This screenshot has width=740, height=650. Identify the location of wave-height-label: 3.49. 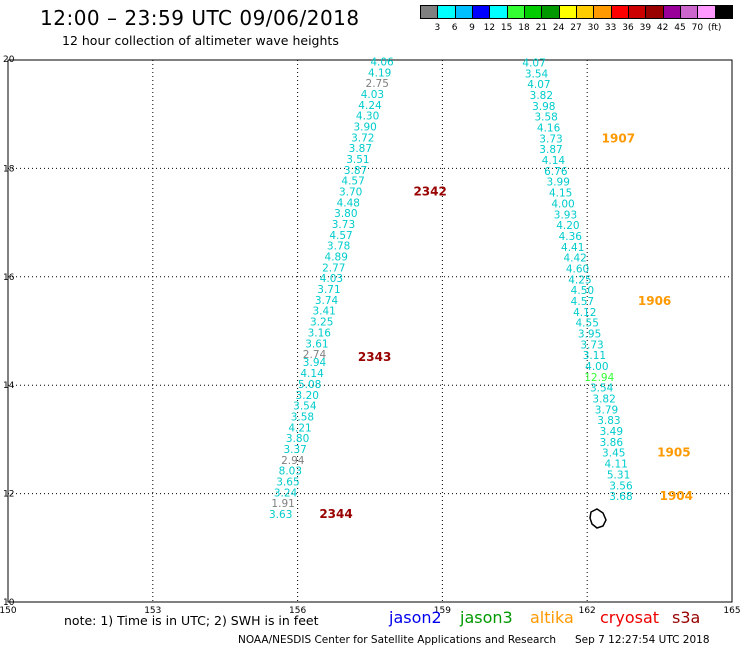
(611, 432).